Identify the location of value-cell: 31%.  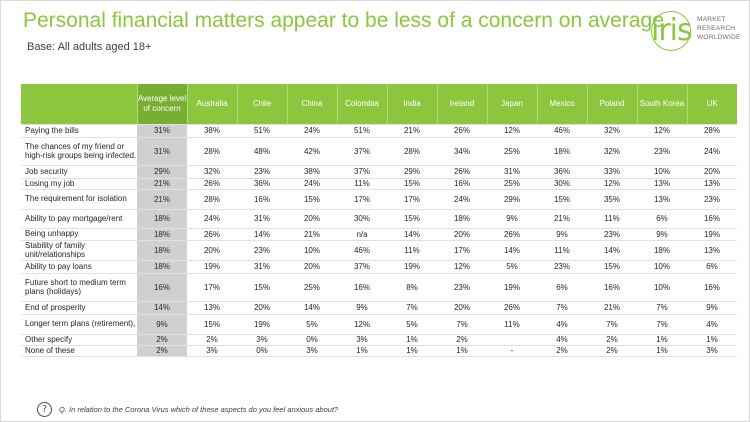
(262, 218).